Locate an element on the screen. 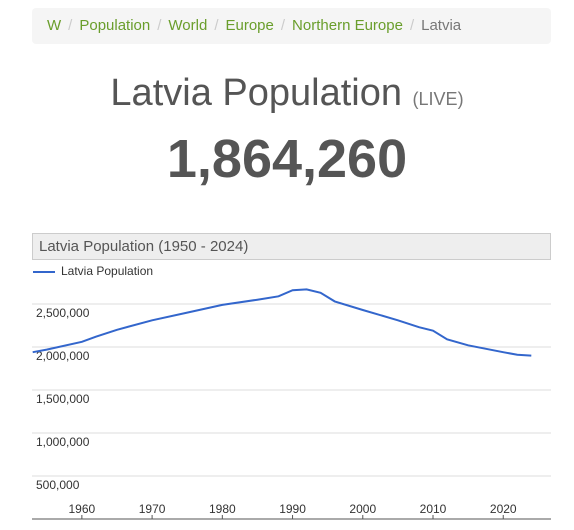 This screenshot has width=574, height=530. x-tick-label: 2000 is located at coordinates (362, 509).